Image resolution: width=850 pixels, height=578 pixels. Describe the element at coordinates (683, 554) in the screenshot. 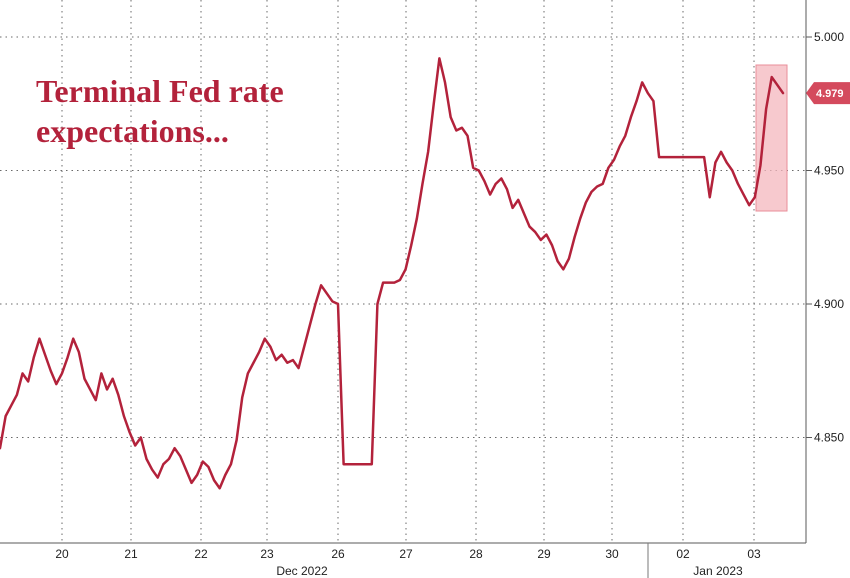

I see `x-tick-label: 02` at that location.